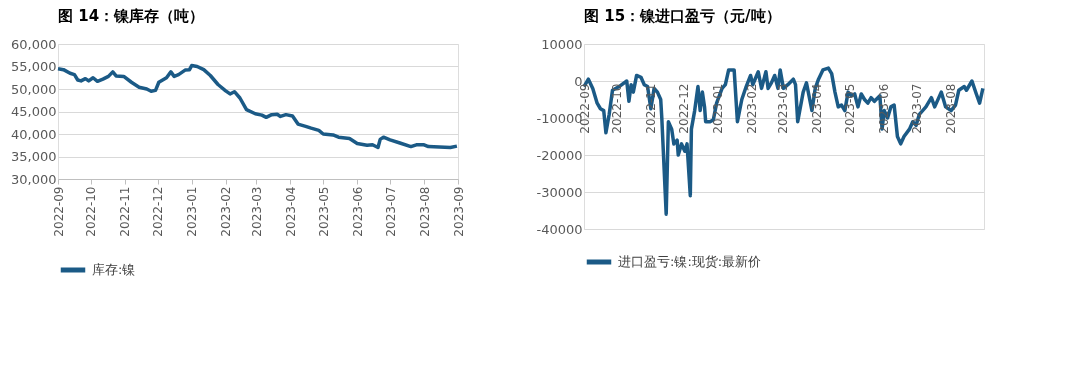 This screenshot has height=373, width=1080. What do you see at coordinates (34, 66) in the screenshot?
I see `y-tick-label: 55,000` at bounding box center [34, 66].